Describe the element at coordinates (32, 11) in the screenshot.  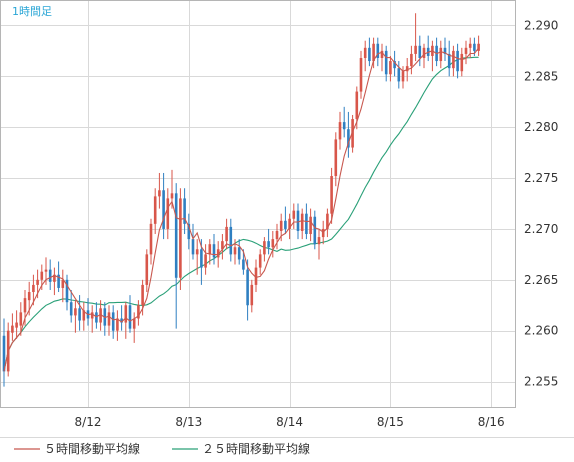
I see `timeframe-label: 1時間足` at that location.